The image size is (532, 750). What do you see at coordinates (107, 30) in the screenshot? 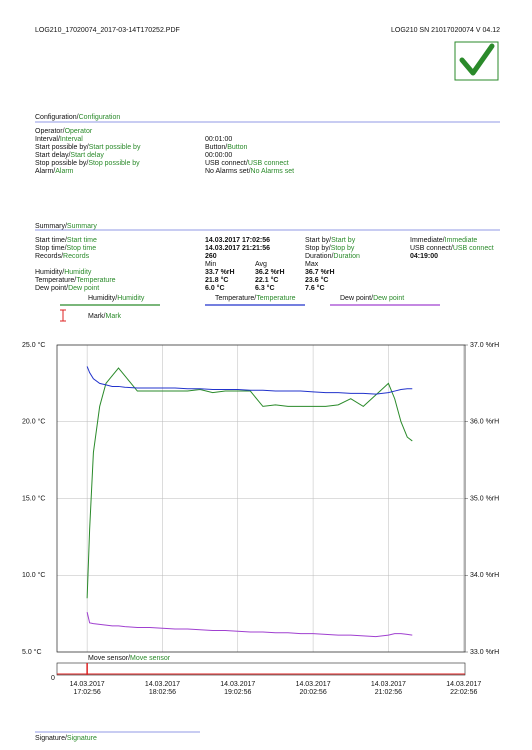
I see `file-name: LOG210_17020074_2017-03-14T170252.PDF` at bounding box center [107, 30].